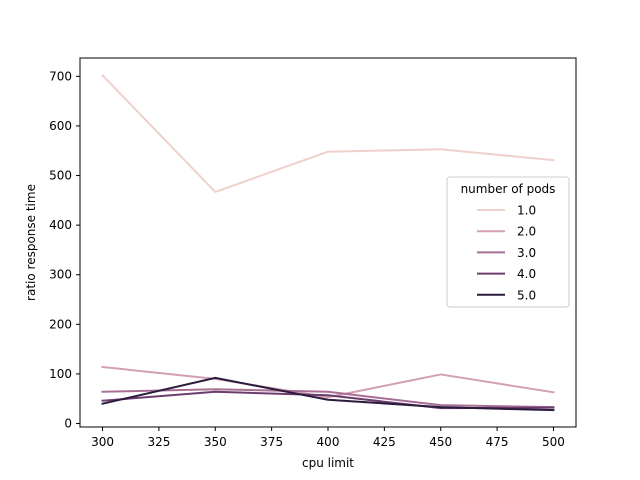 Image resolution: width=640 pixels, height=480 pixels. I want to click on x-axis-ticks: 300 325 350 375 400 425 450 475 500, so click(328, 438).